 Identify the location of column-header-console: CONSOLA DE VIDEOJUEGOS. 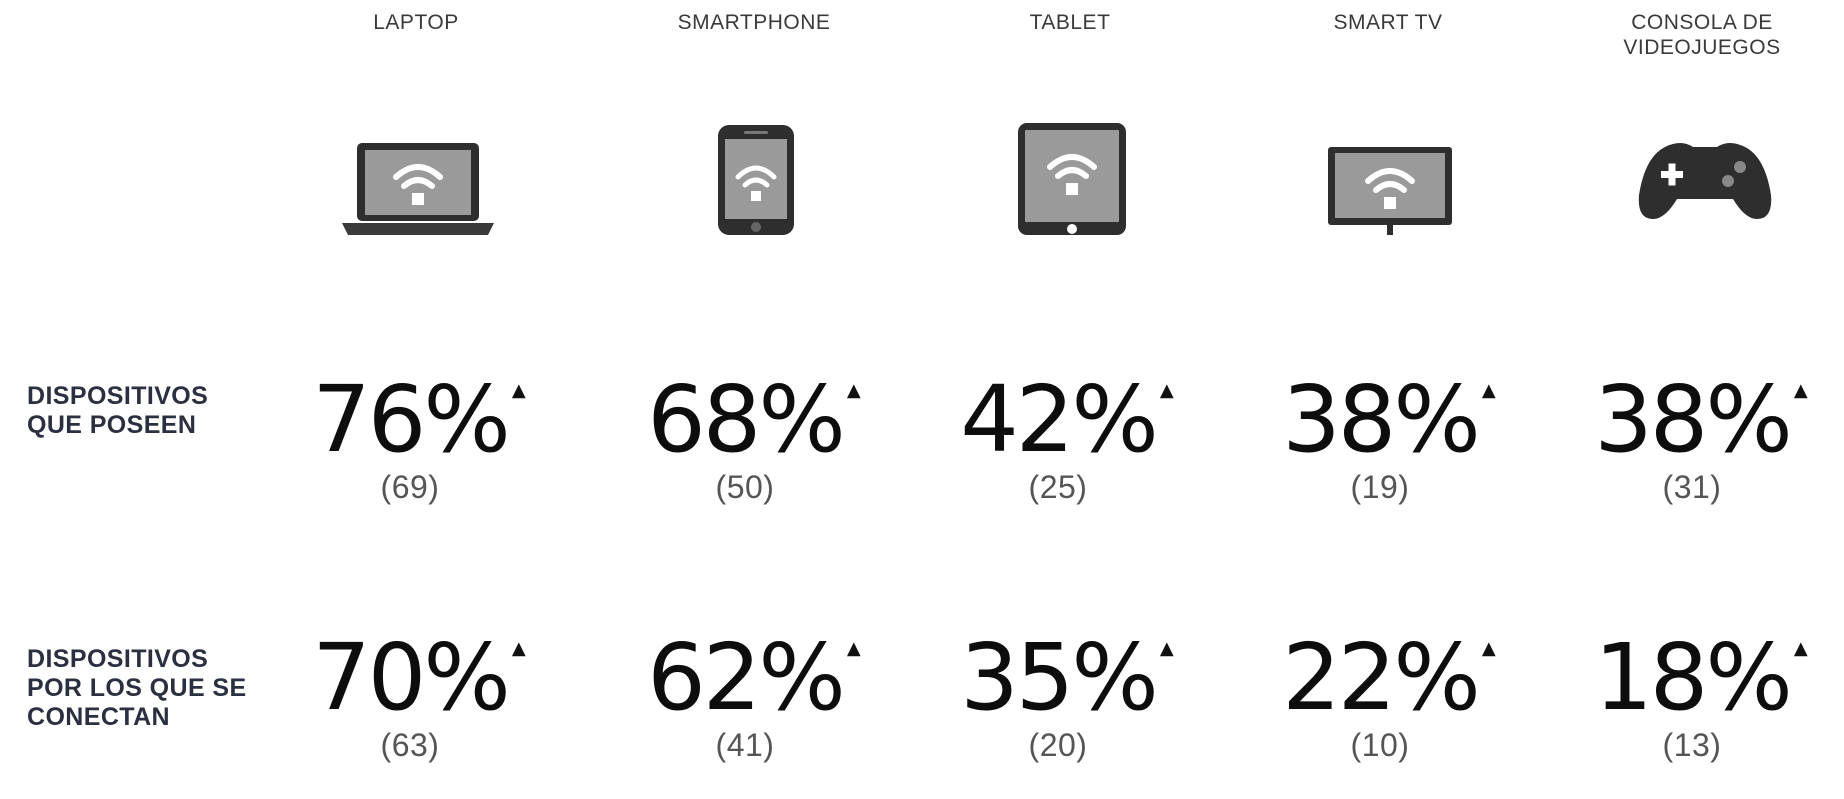
(1702, 35).